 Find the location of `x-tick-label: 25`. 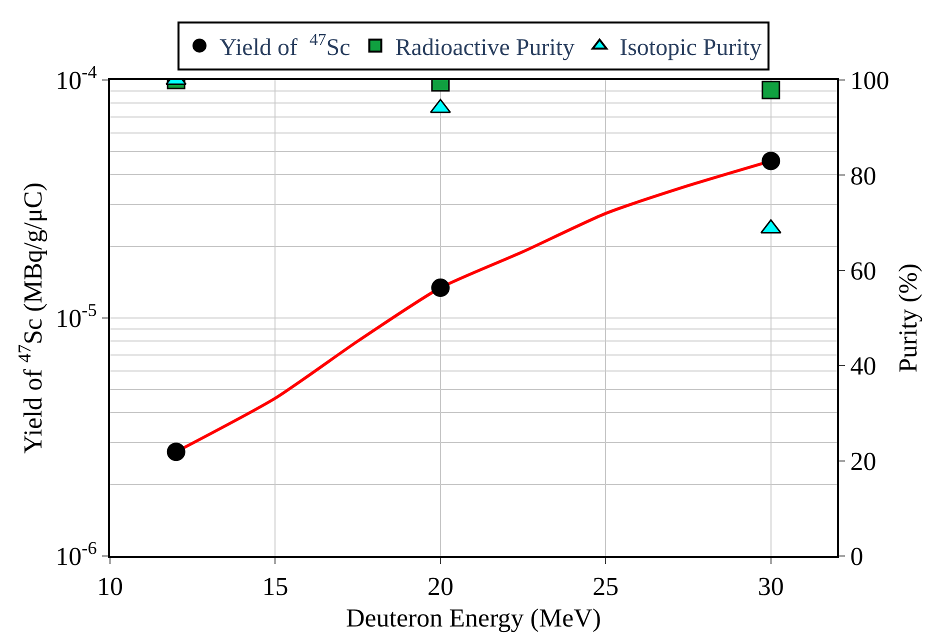

x-tick-label: 25 is located at coordinates (605, 587).